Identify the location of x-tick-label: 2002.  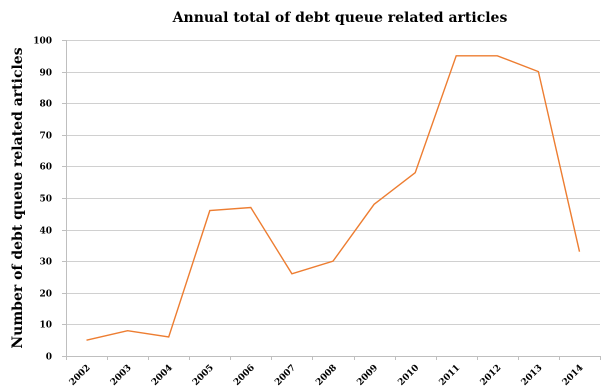
(80, 375).